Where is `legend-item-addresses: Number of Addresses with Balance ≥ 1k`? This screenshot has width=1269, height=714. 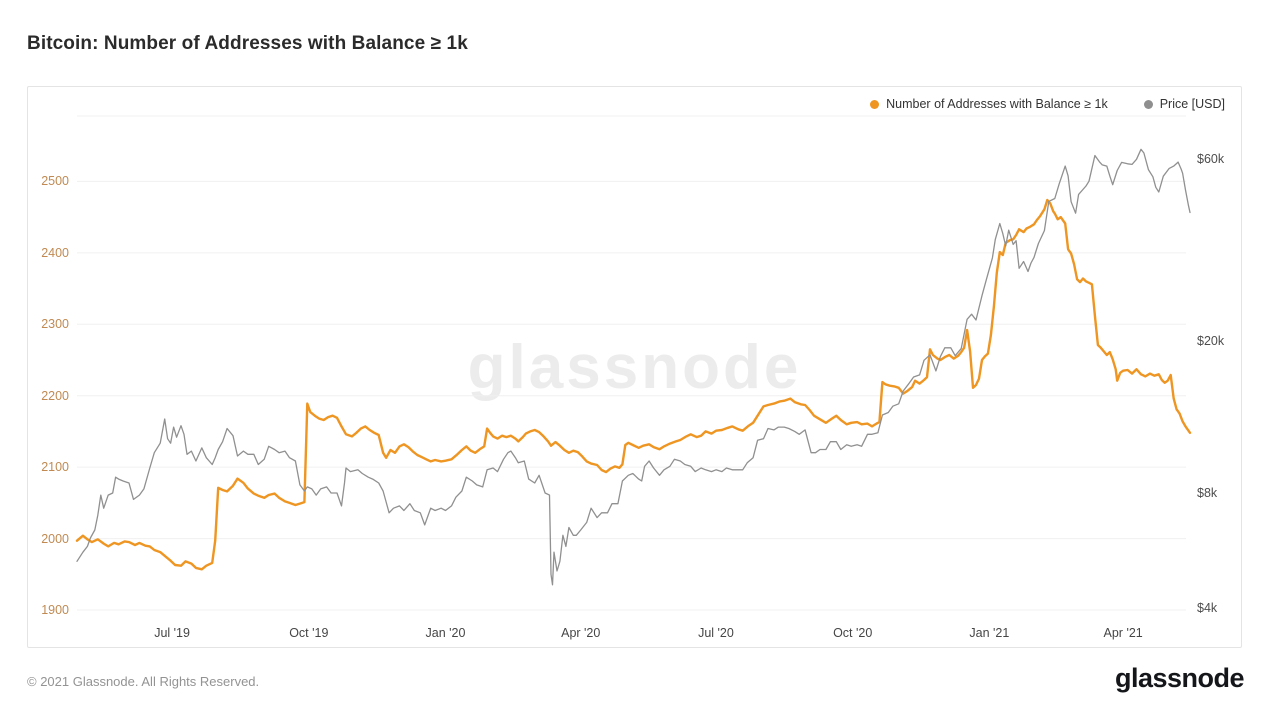 legend-item-addresses: Number of Addresses with Balance ≥ 1k is located at coordinates (989, 104).